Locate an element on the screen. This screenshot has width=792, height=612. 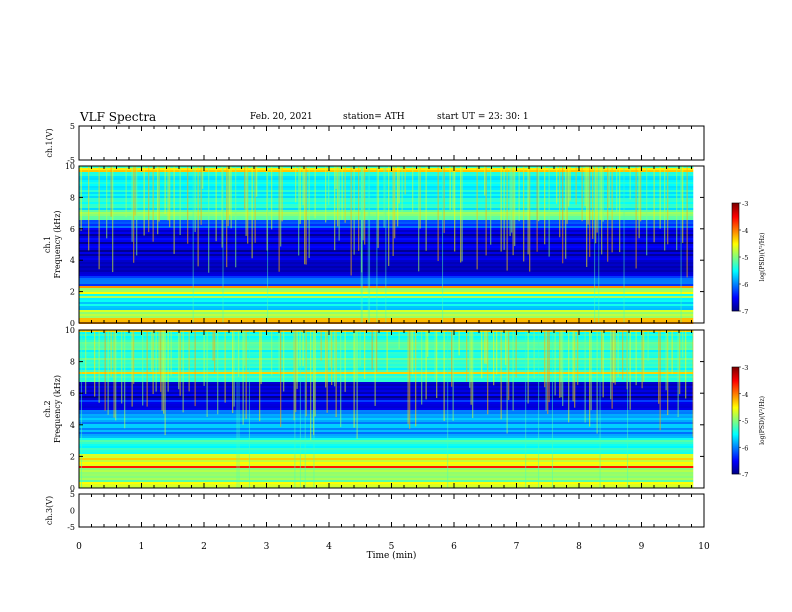
x-tick-label: 7 is located at coordinates (517, 547).